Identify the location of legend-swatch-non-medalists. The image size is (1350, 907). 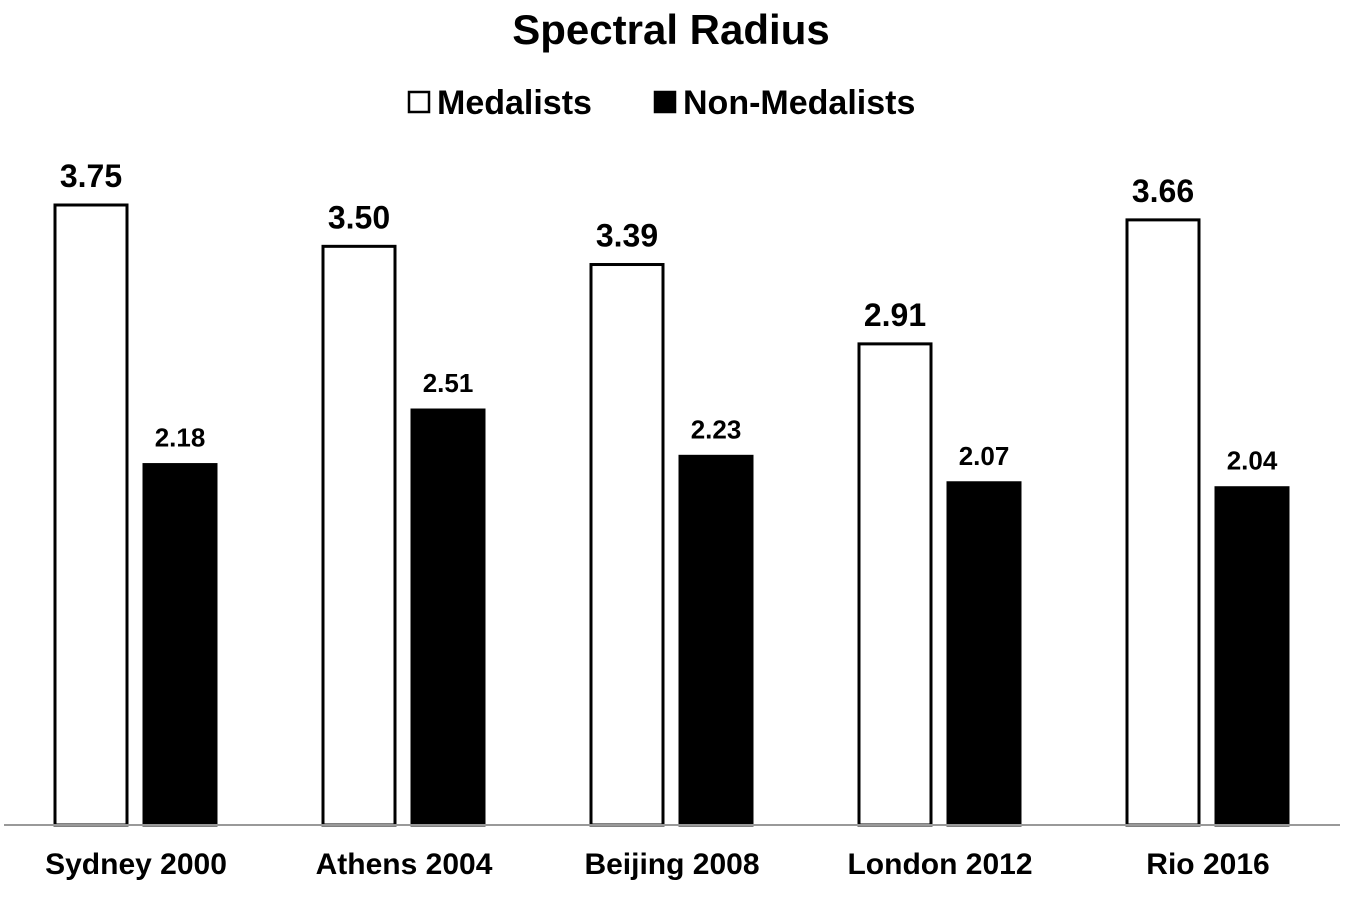
(665, 102).